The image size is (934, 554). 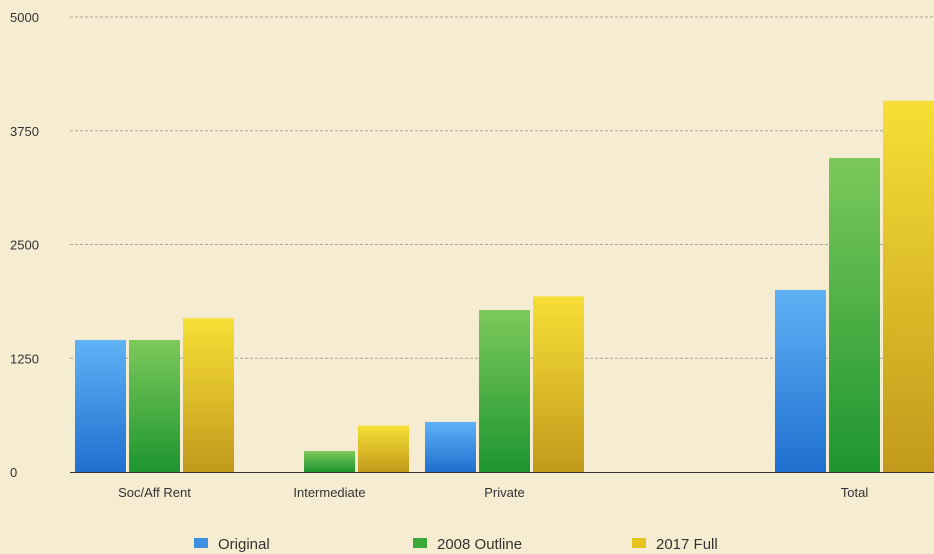 I want to click on y-tick-label: 2500, so click(x=24, y=245).